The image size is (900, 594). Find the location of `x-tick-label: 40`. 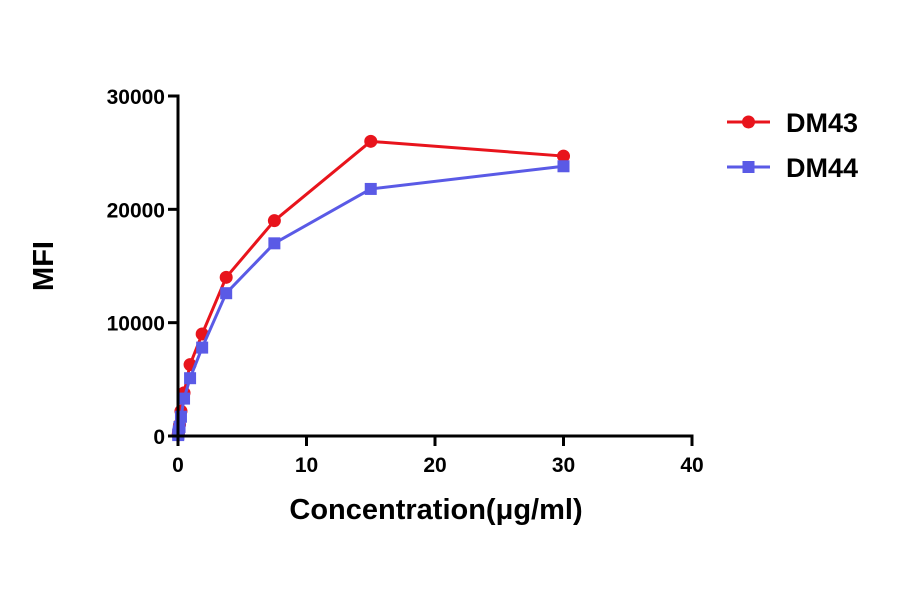

x-tick-label: 40 is located at coordinates (691, 465).